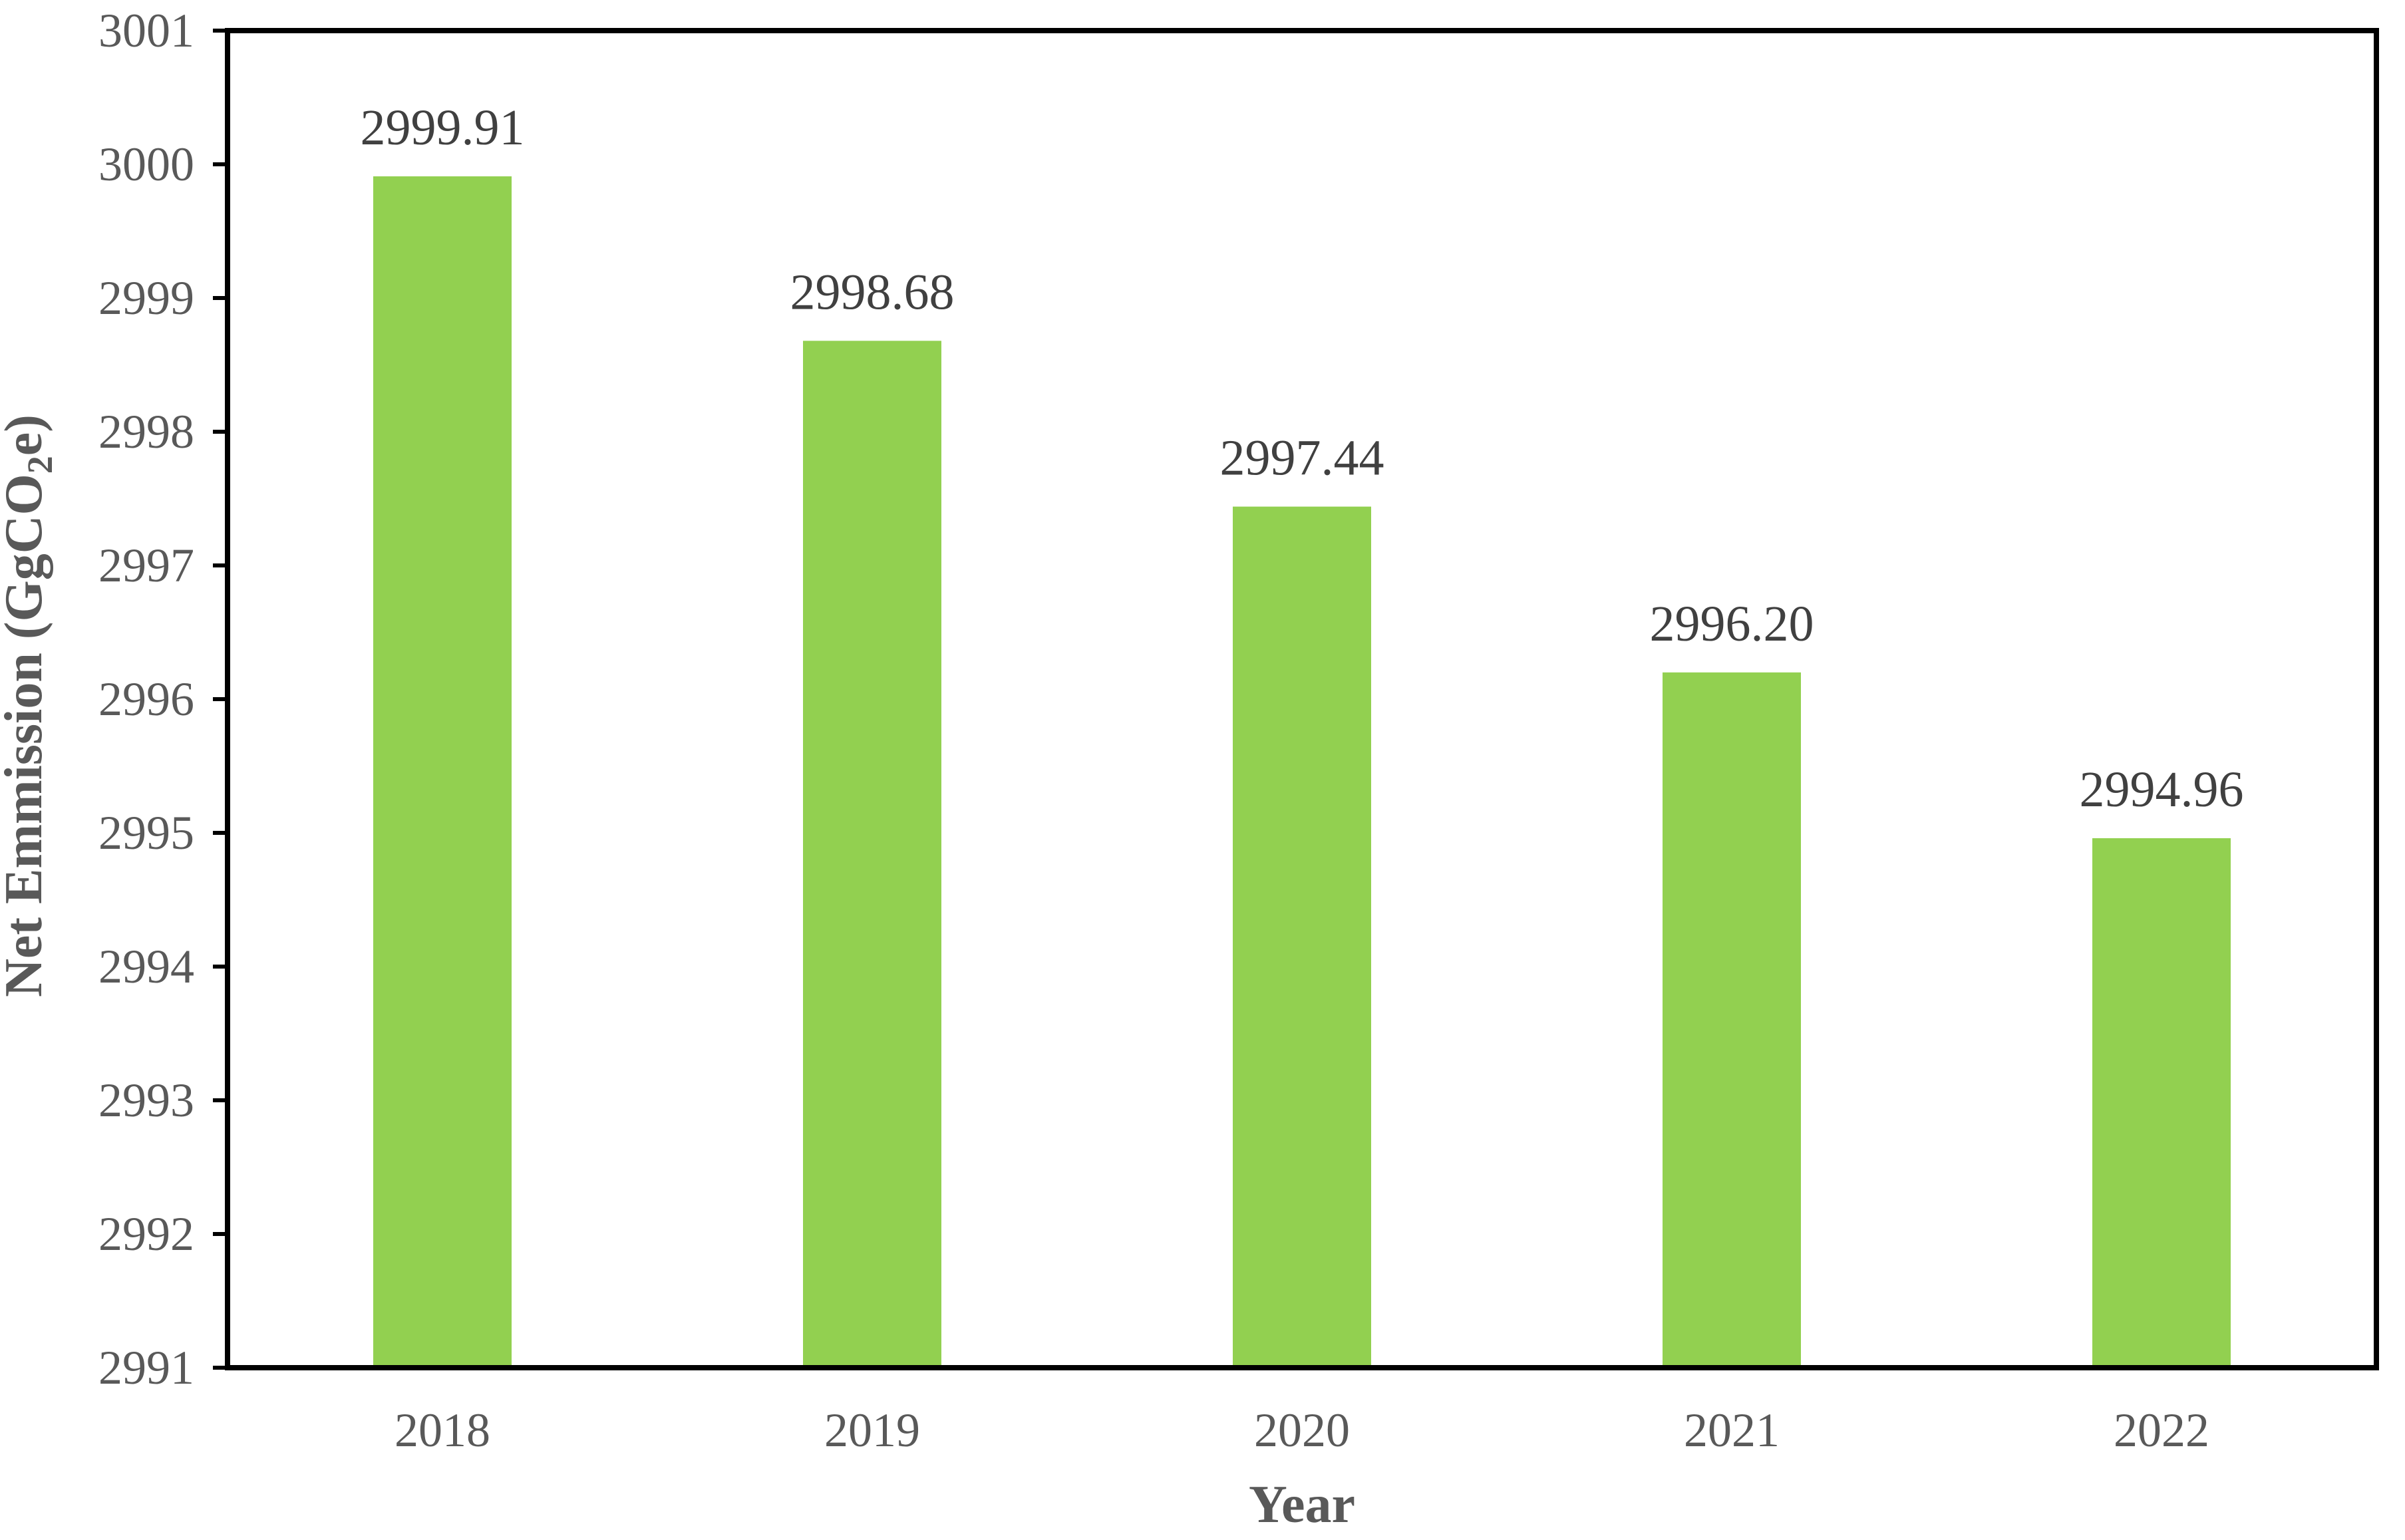 This screenshot has height=1540, width=2405. What do you see at coordinates (1732, 1020) in the screenshot?
I see `bar-2021` at bounding box center [1732, 1020].